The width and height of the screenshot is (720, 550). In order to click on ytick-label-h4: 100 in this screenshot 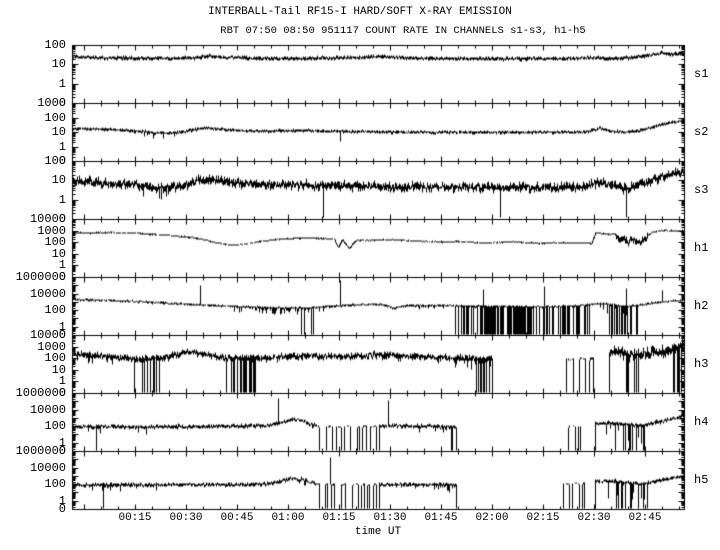, I will do `click(55, 426)`.